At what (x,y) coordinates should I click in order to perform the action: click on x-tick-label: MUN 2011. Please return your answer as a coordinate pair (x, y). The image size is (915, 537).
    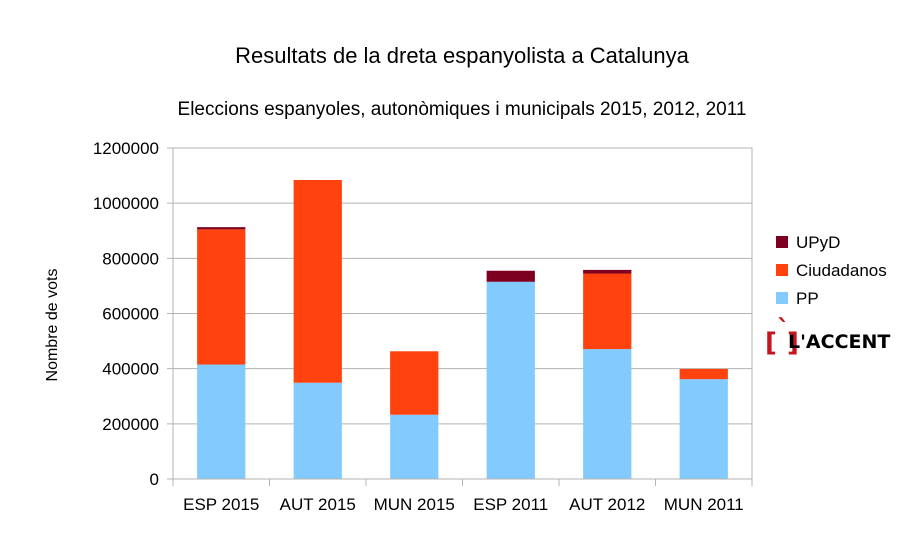
    Looking at the image, I should click on (704, 504).